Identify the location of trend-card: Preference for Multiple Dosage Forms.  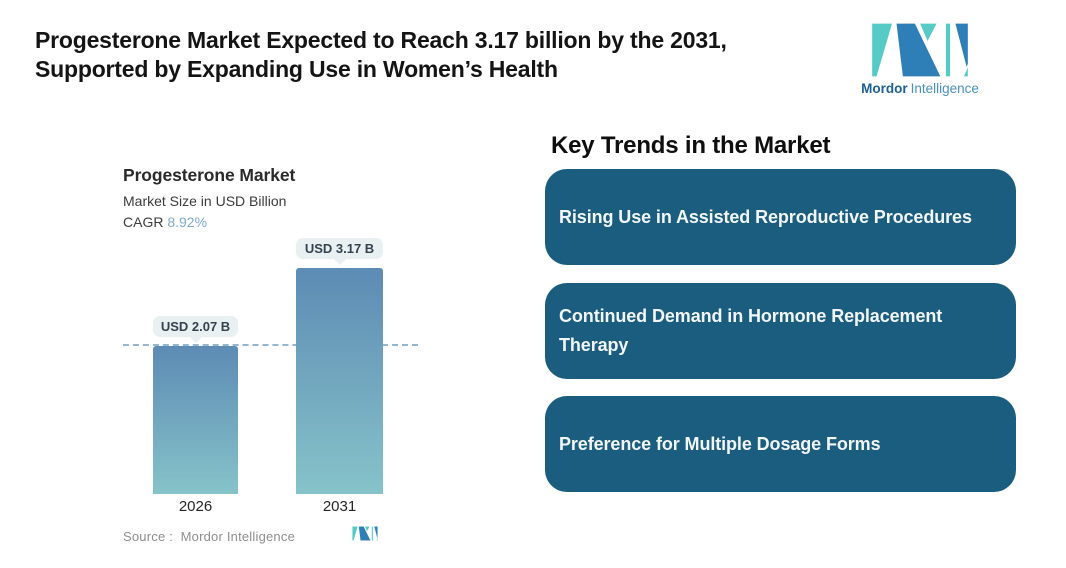
(780, 444).